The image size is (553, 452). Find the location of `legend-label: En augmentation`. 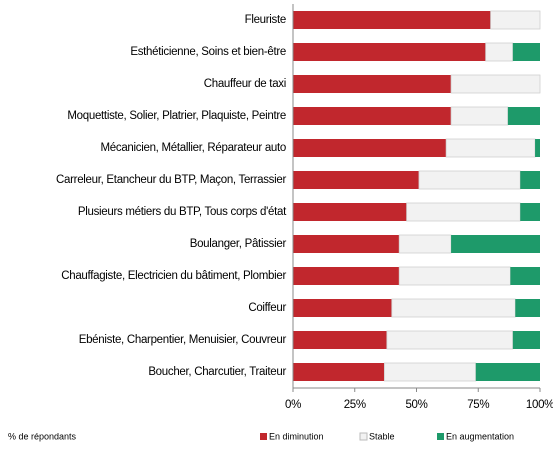

legend-label: En augmentation is located at coordinates (480, 436).